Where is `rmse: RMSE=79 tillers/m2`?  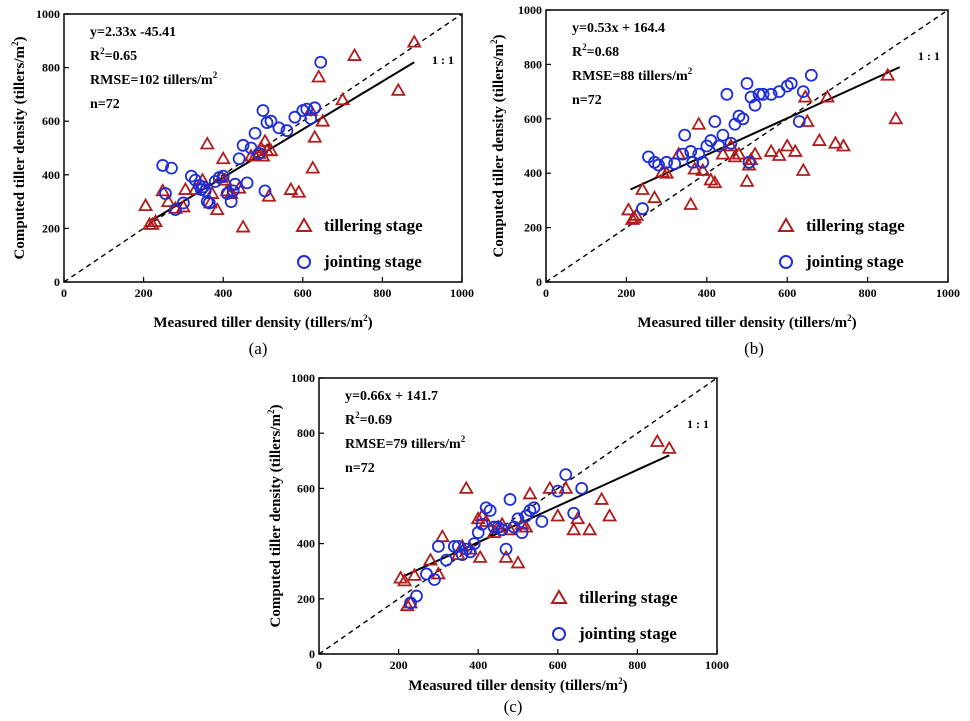 rmse: RMSE=79 tillers/m2 is located at coordinates (405, 443).